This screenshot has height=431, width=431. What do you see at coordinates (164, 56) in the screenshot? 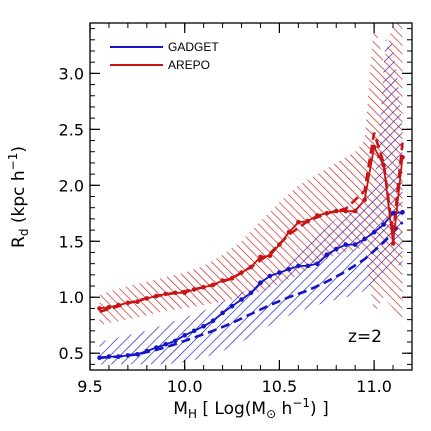
I see `legend: GADGET AREPO` at bounding box center [164, 56].